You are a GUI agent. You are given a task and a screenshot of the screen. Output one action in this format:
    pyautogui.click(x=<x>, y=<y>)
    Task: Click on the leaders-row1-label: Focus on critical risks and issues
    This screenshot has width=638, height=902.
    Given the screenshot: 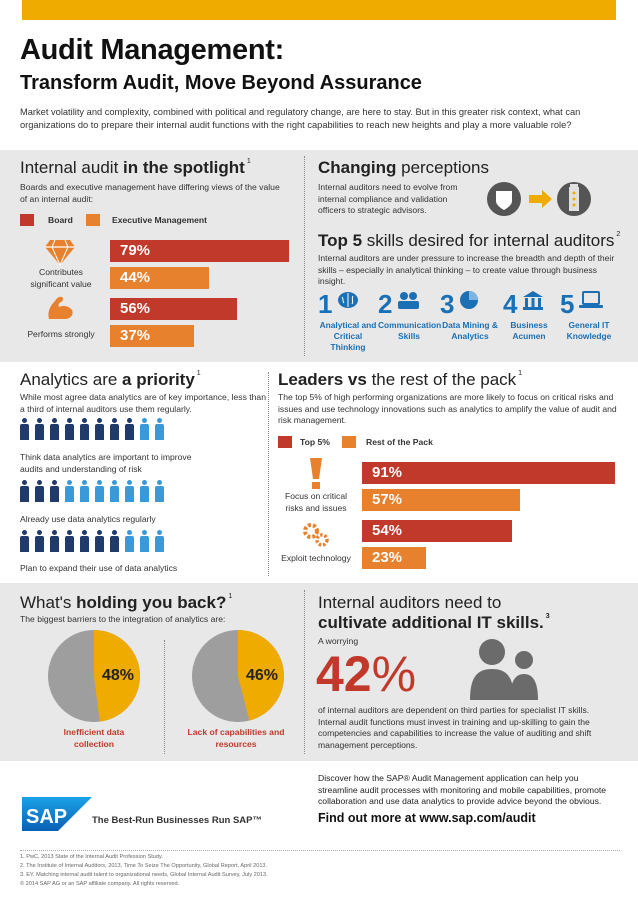 What is the action you would take?
    pyautogui.click(x=316, y=502)
    